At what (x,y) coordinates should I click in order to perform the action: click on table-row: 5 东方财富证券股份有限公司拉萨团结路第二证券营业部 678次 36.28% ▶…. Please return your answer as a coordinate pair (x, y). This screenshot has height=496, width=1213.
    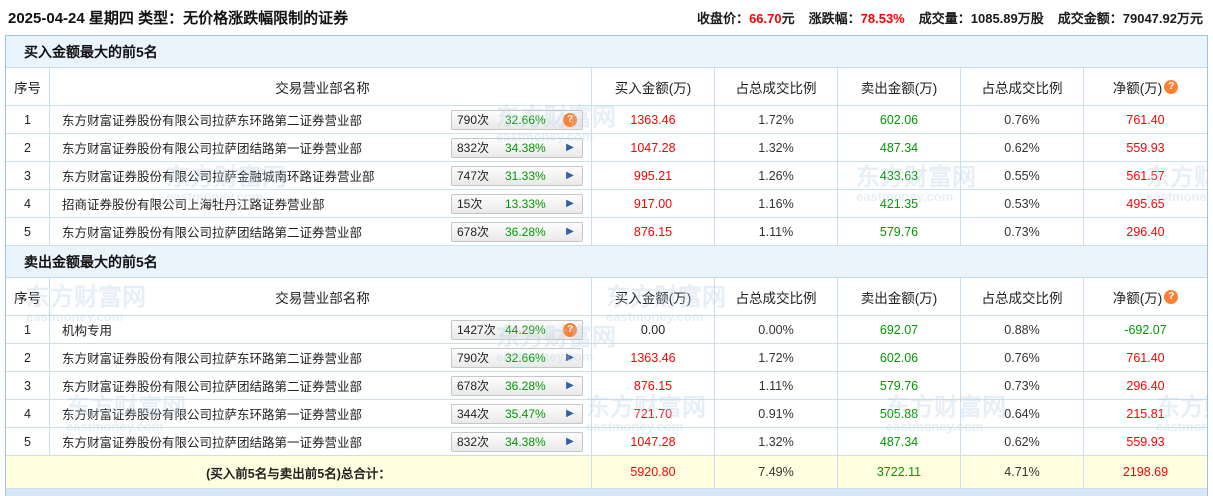
    Looking at the image, I should click on (606, 232).